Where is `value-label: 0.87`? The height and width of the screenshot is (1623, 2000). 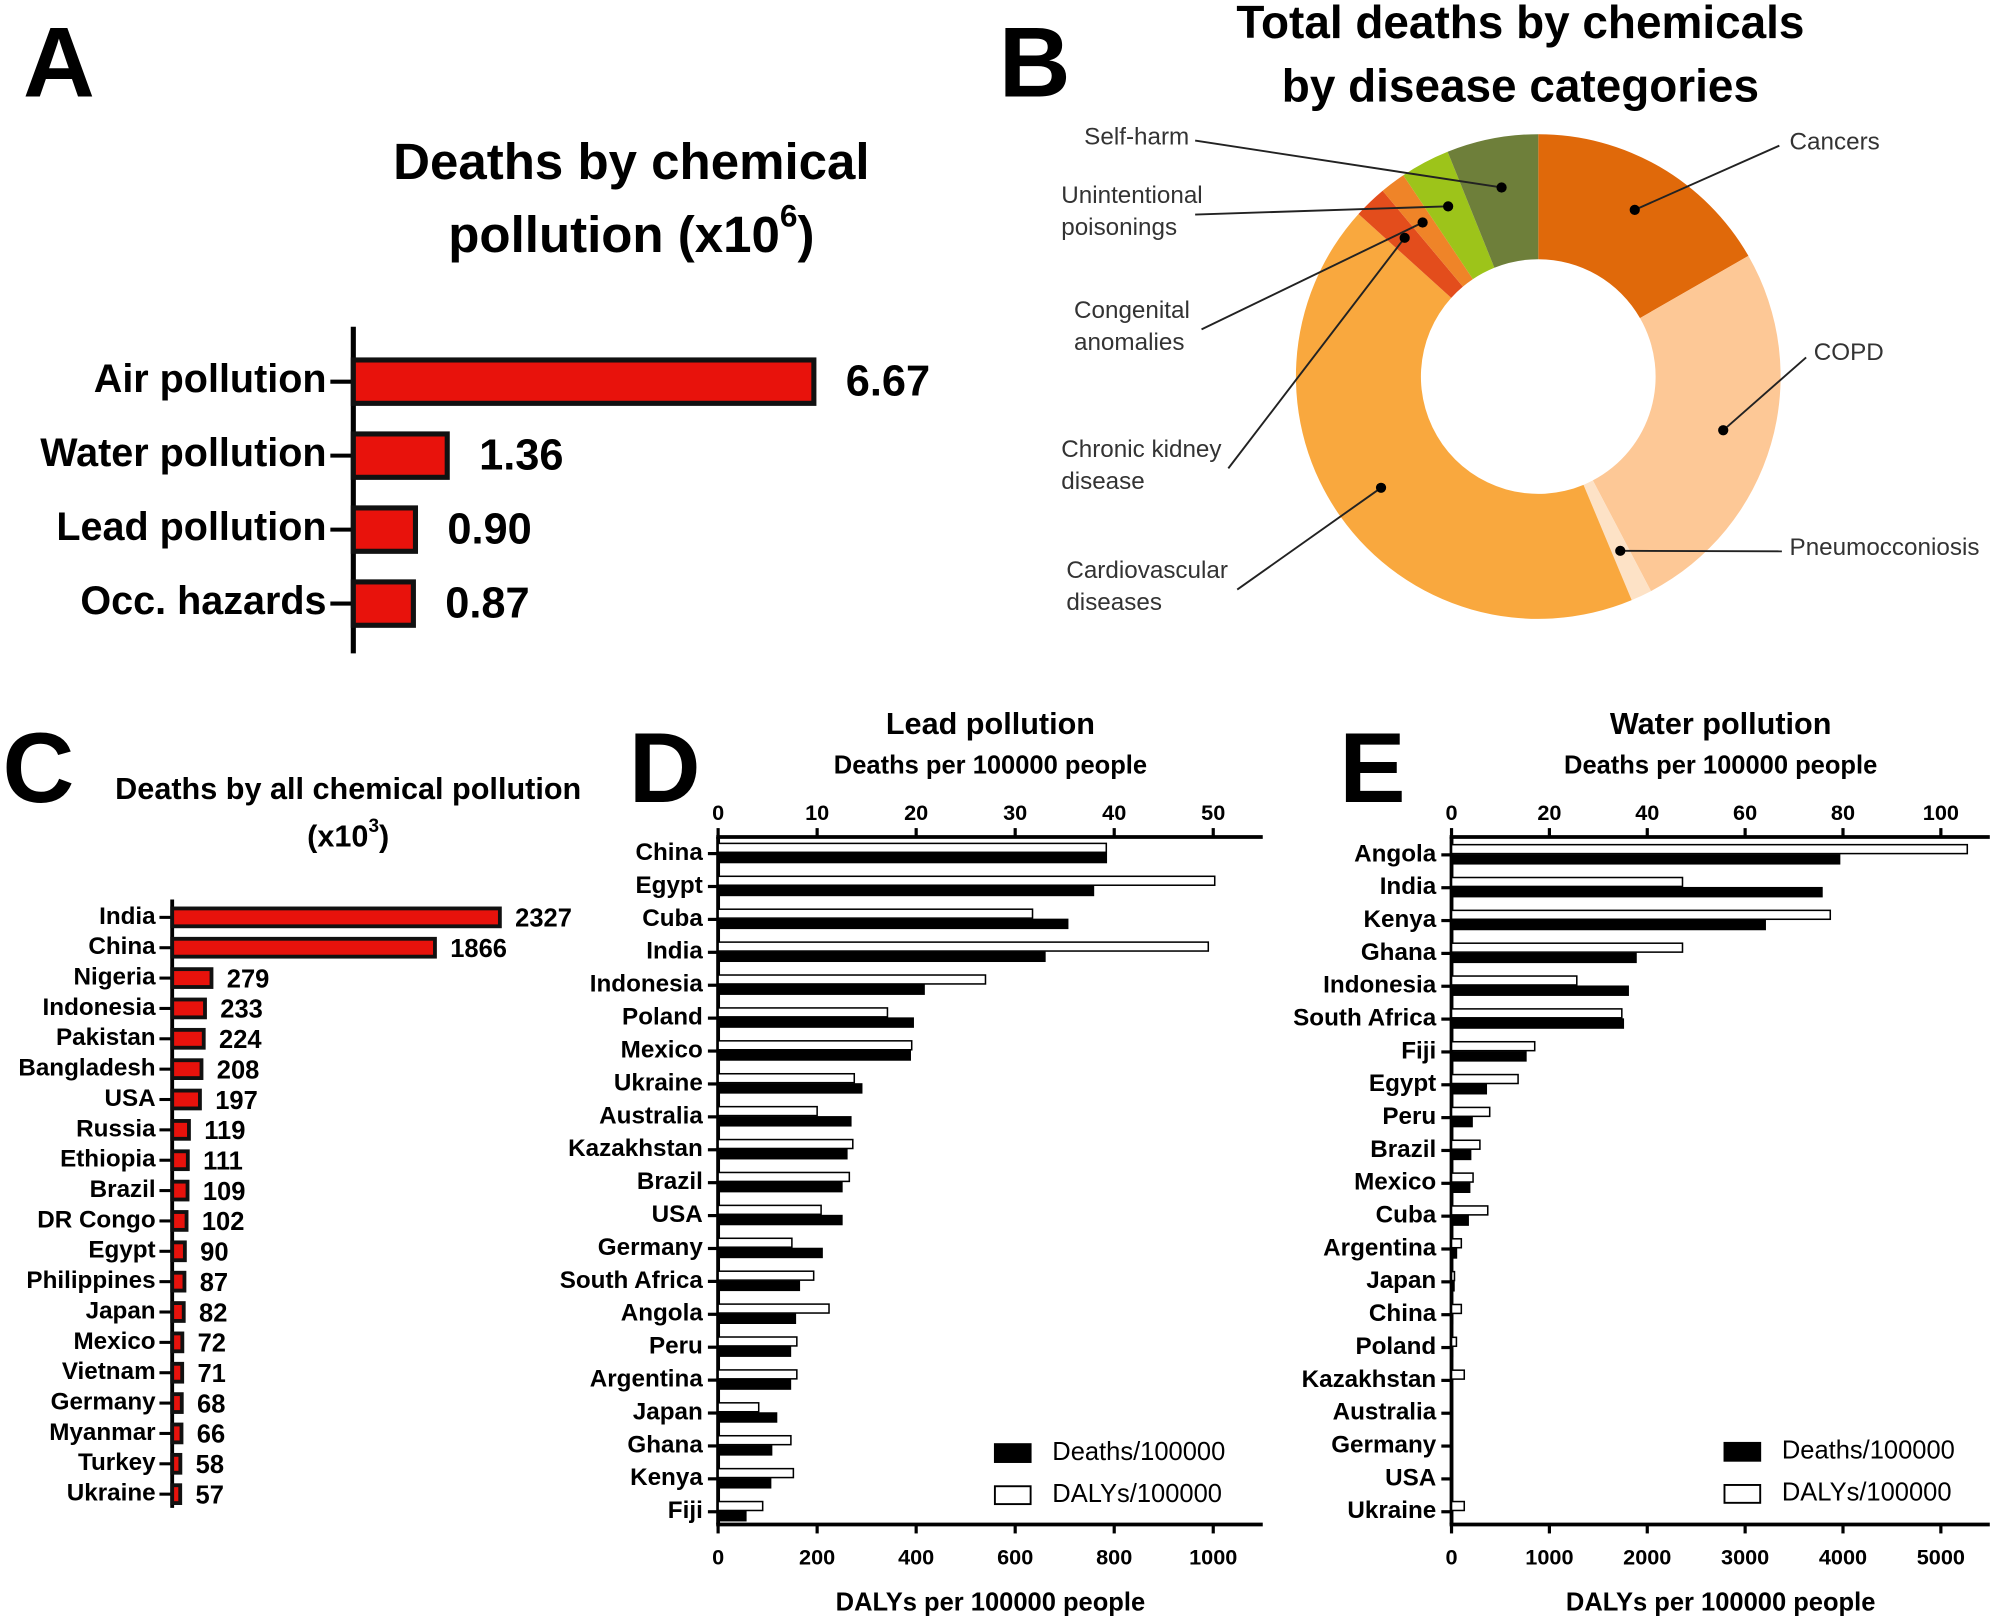 value-label: 0.87 is located at coordinates (487, 604).